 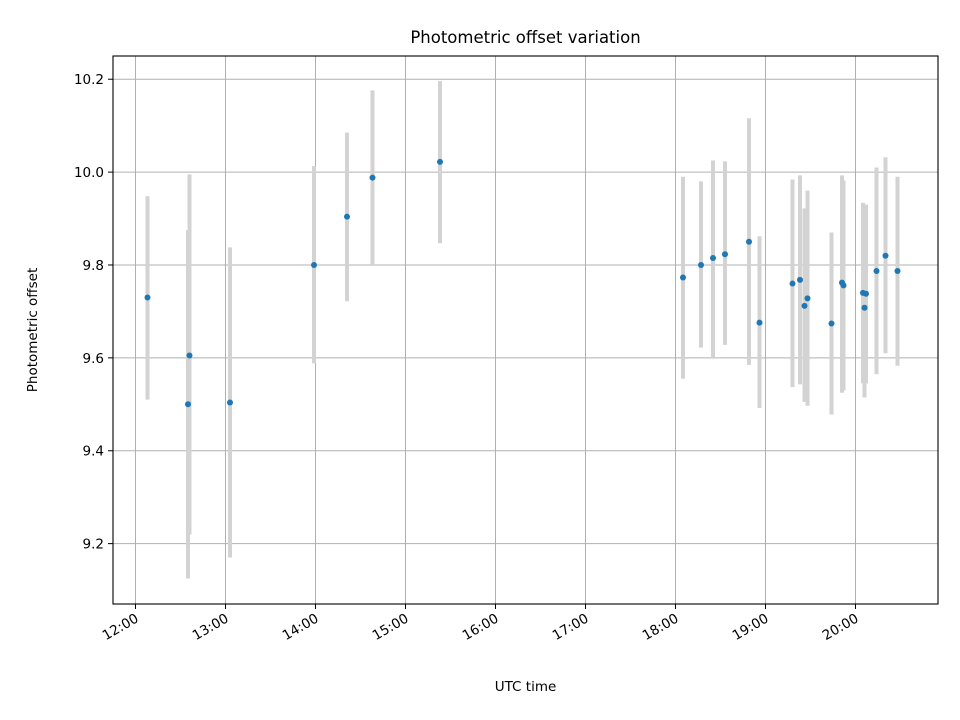 What do you see at coordinates (93, 452) in the screenshot?
I see `y-tick-label: 9.4` at bounding box center [93, 452].